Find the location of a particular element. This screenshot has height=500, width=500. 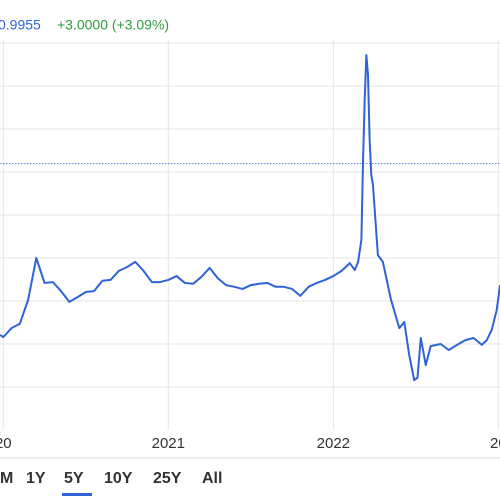

range-buttons: M 1Y 5Y 10Y 25Y All is located at coordinates (111, 483).